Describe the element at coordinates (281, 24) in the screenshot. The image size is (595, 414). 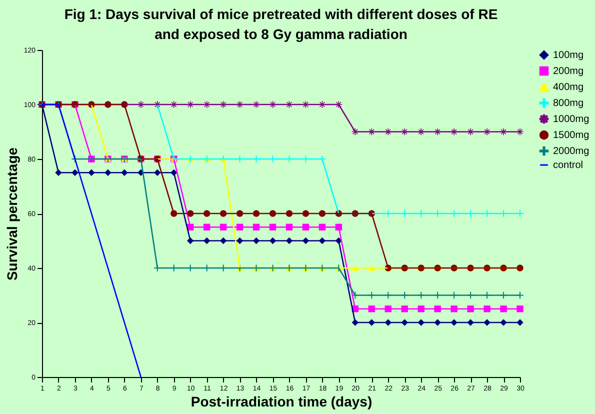
I see `chart-title: Fig 1: Days survival of mice pretreated with different doses of RE and exposed to 8 Gy gamma radiation` at that location.